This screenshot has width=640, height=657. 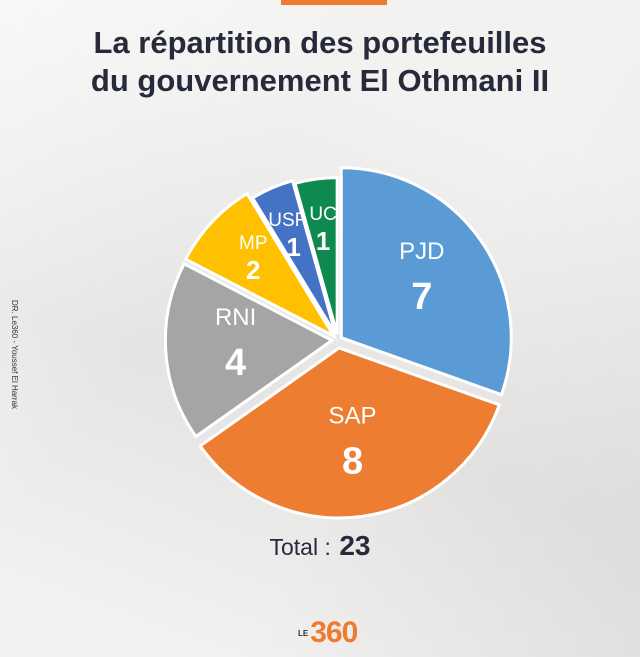 I want to click on title-line-2: du gouvernement El Othmani II, so click(x=320, y=80).